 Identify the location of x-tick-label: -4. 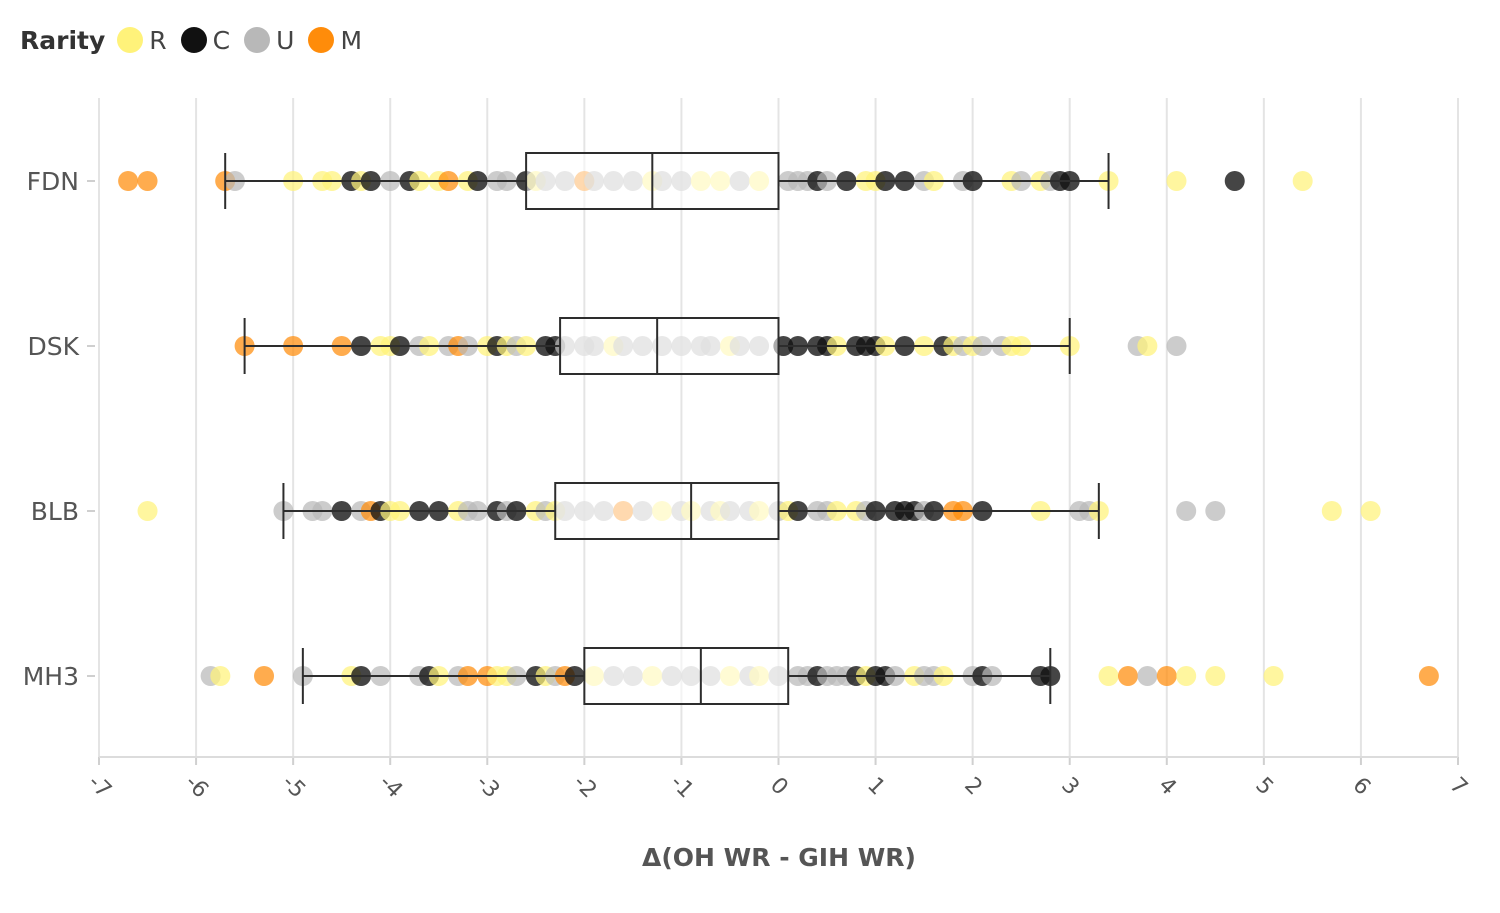
(390, 786).